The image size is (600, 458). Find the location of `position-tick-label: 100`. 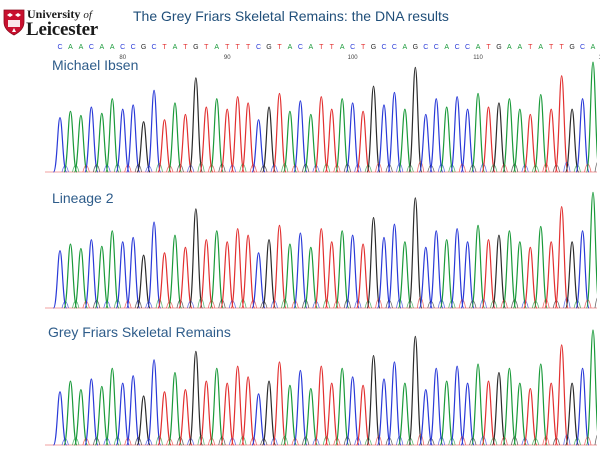

position-tick-label: 100 is located at coordinates (353, 58).